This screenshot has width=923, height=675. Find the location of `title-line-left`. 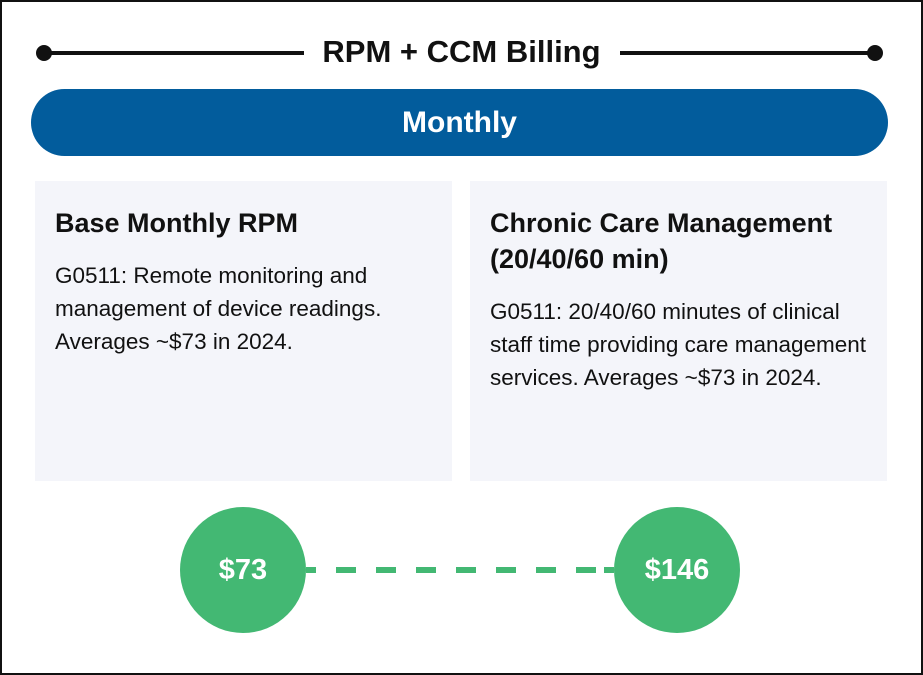

title-line-left is located at coordinates (174, 53).